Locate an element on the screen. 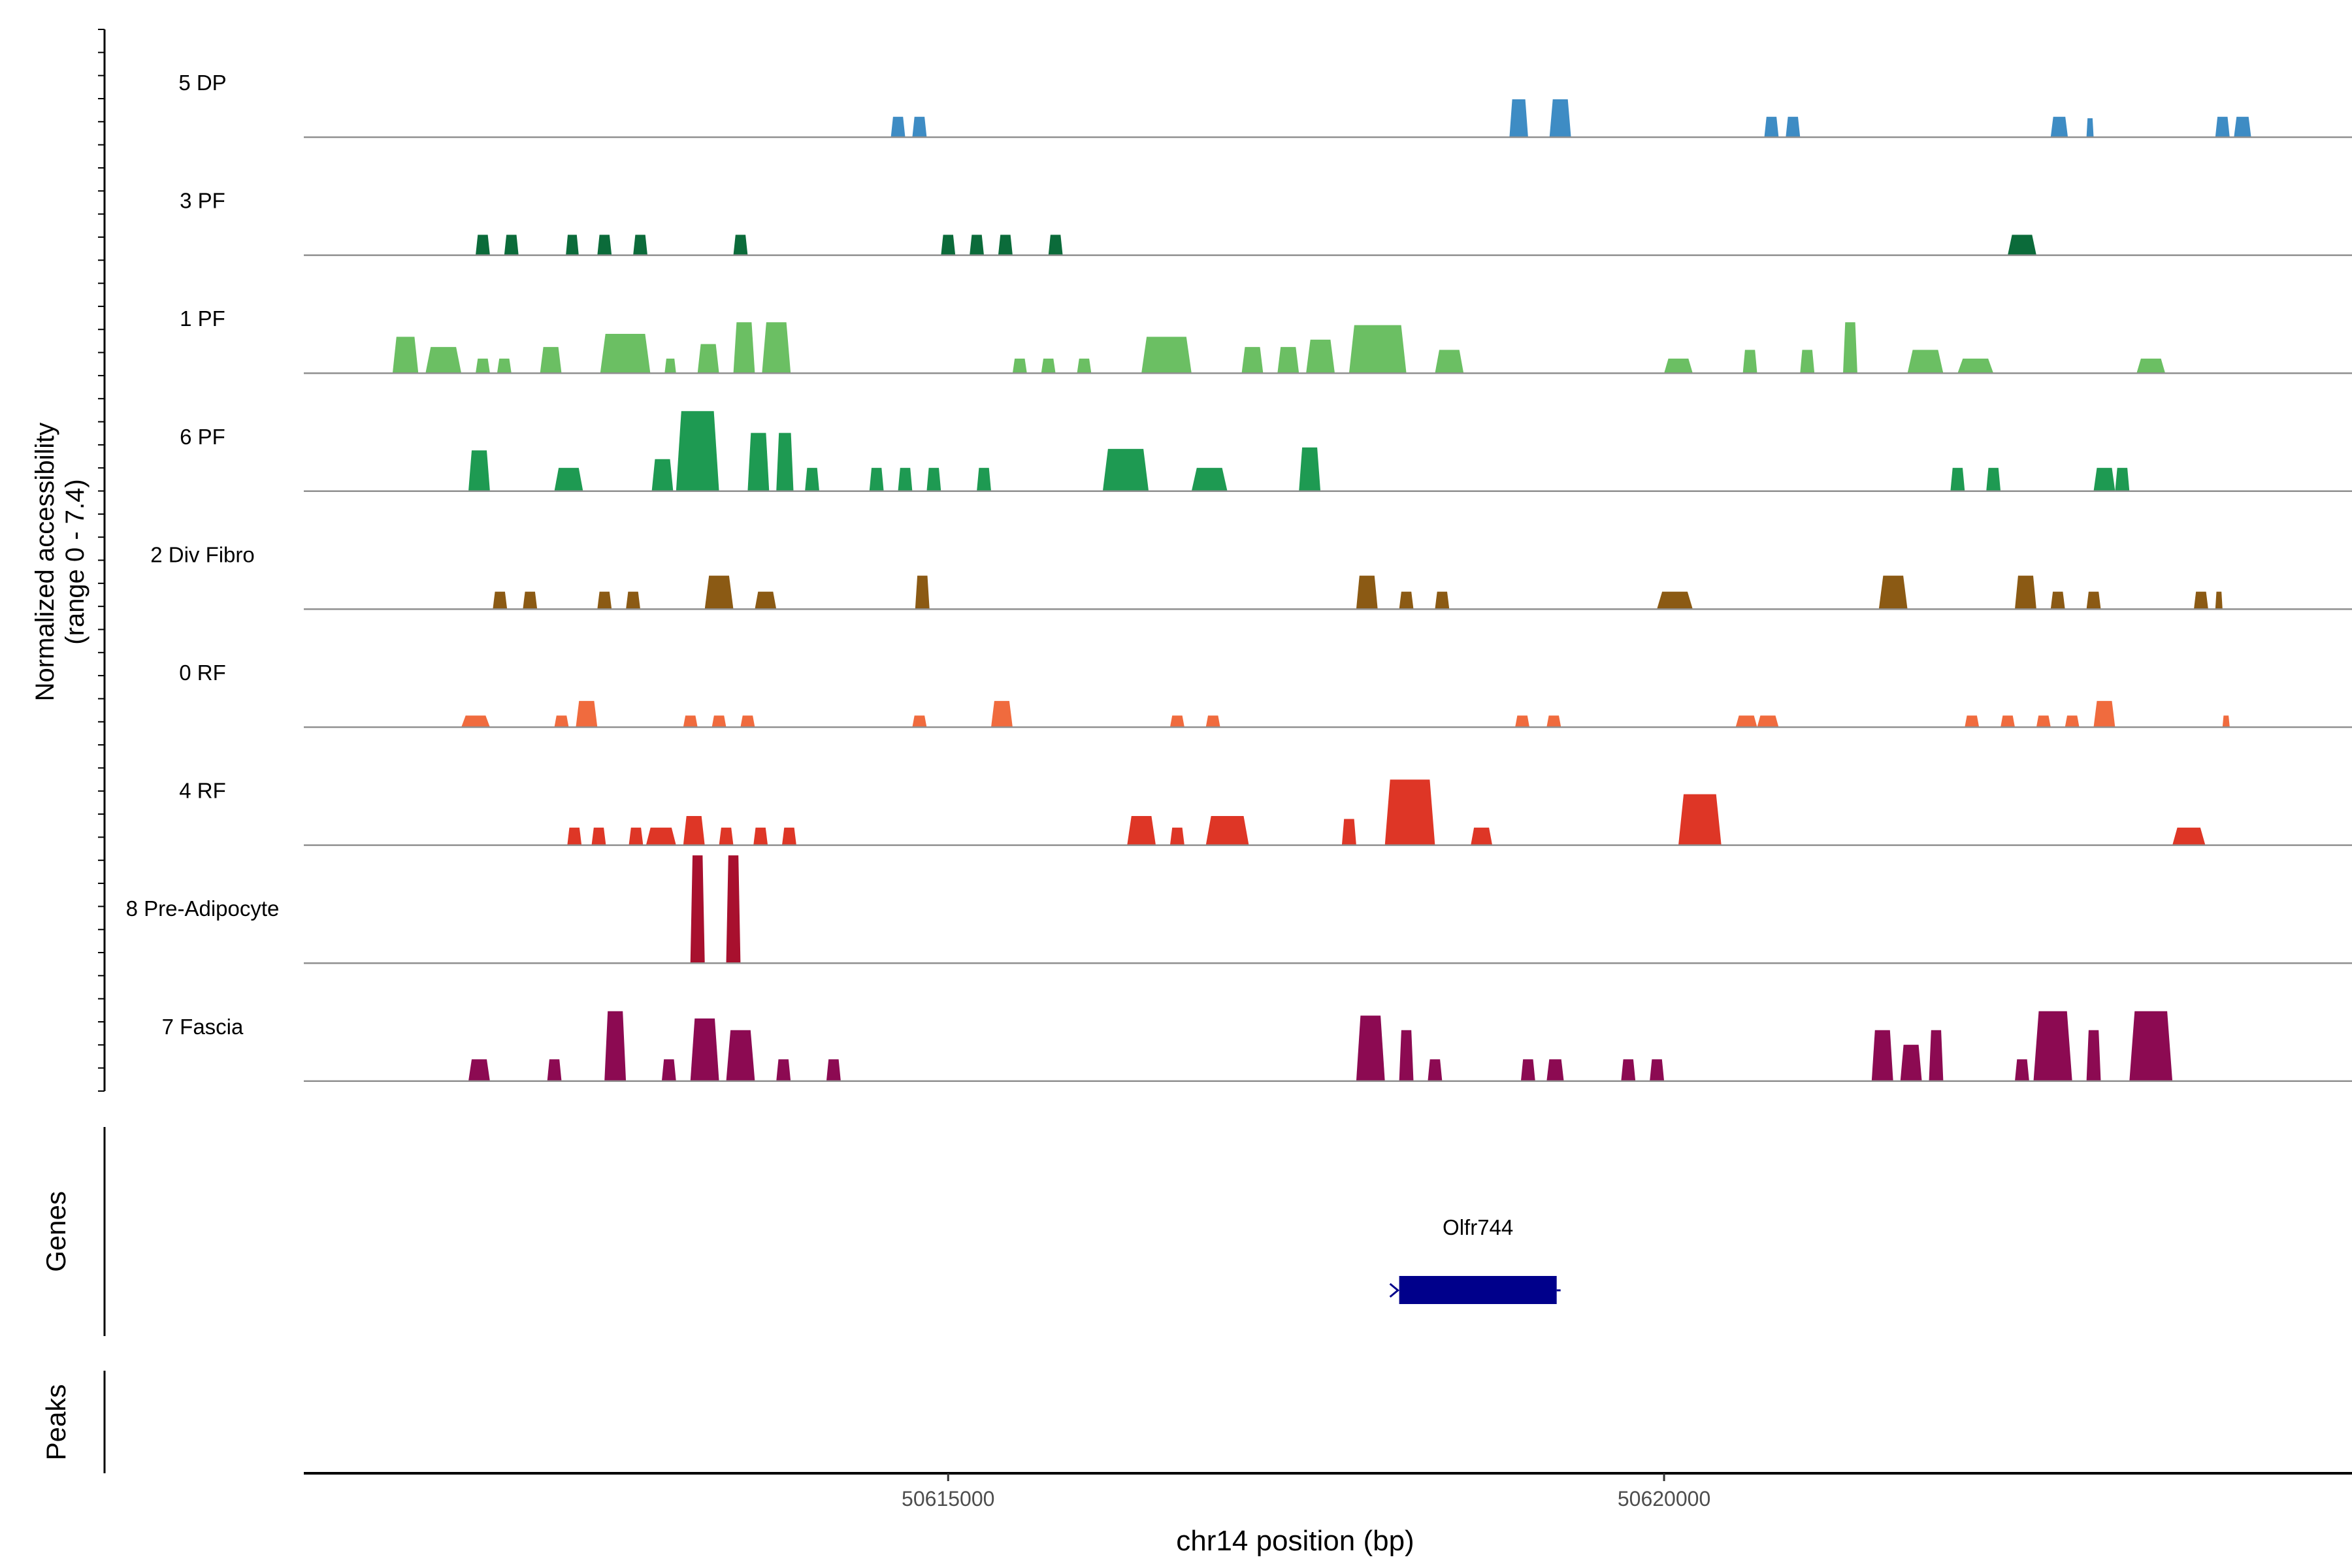  track-2-div-fibro: 2 Div Fibro is located at coordinates (1251, 576).